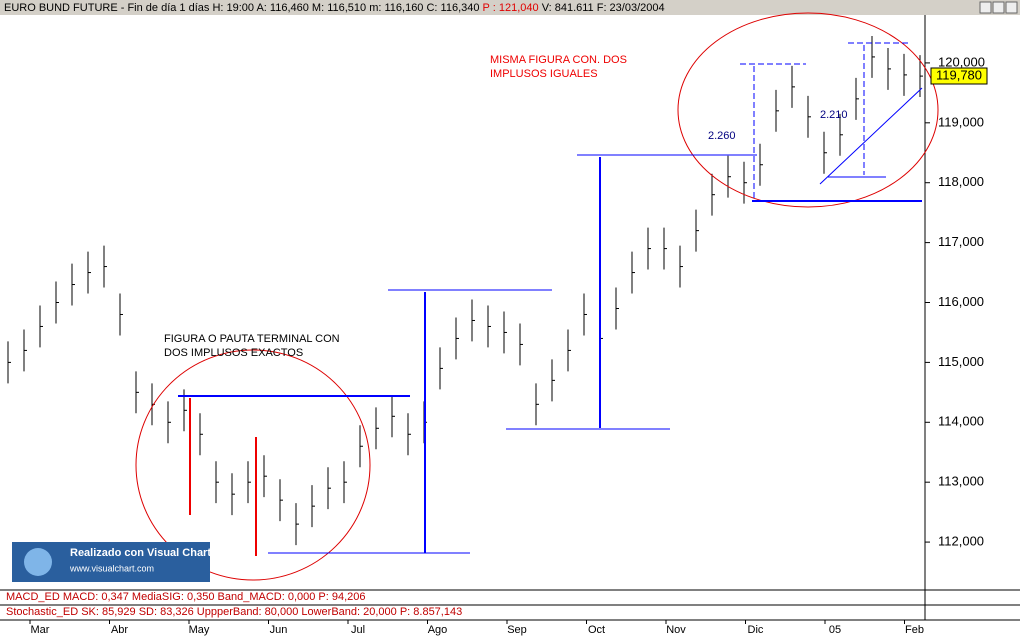 Image resolution: width=1020 pixels, height=637 pixels. I want to click on x-tick-label: Feb, so click(914, 630).